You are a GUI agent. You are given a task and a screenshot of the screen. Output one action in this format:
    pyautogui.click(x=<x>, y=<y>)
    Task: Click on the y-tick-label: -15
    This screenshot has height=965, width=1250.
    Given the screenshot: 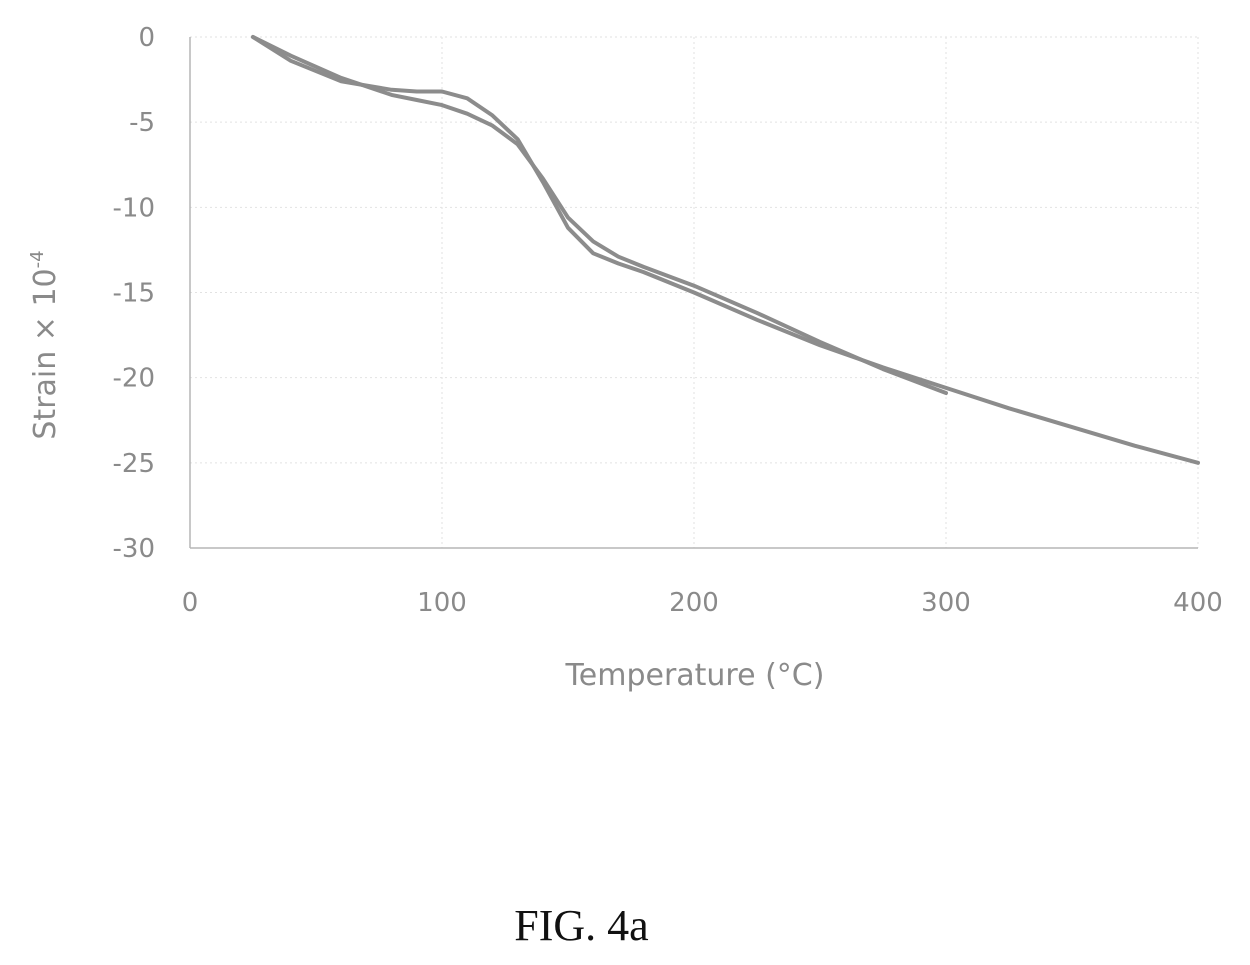 What is the action you would take?
    pyautogui.click(x=134, y=294)
    